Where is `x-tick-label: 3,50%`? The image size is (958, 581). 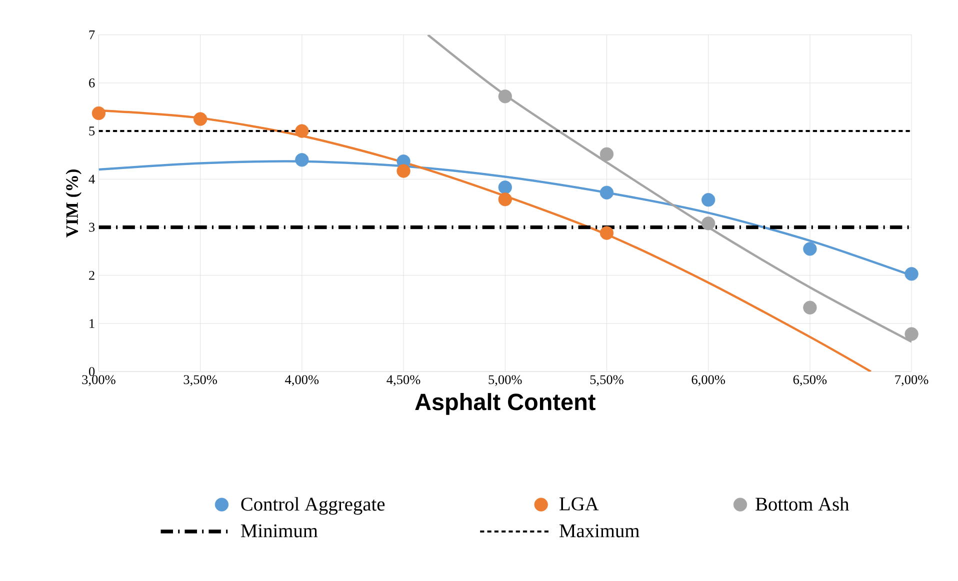 x-tick-label: 3,50% is located at coordinates (200, 380).